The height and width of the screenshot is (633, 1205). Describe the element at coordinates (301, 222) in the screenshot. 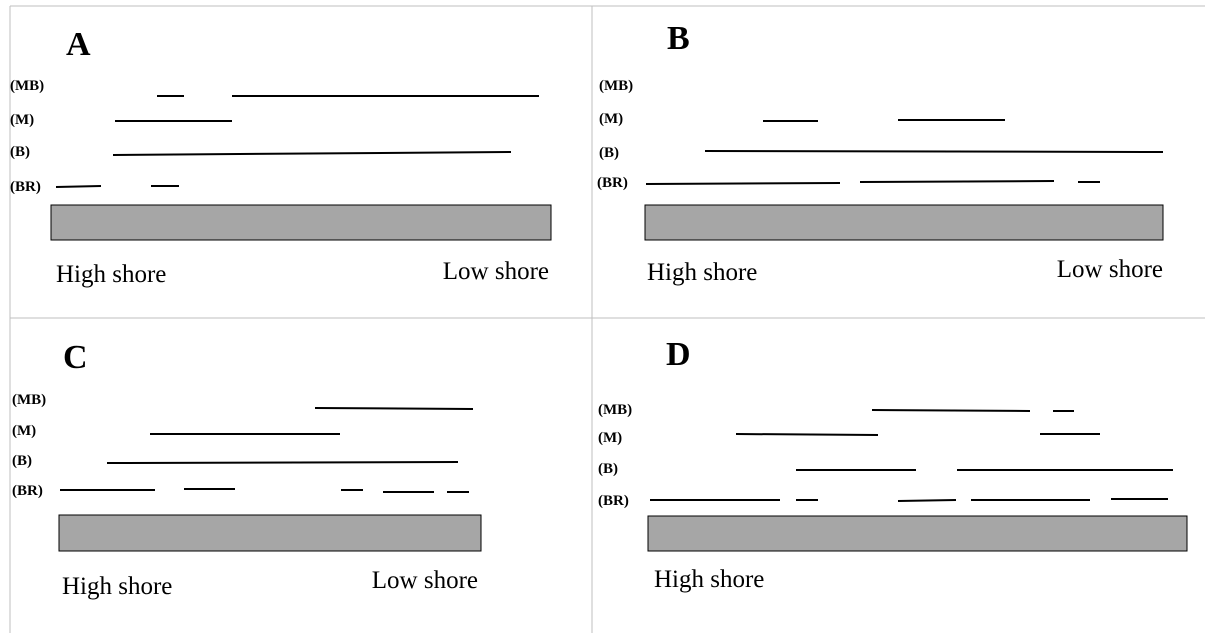

I see `panel-a-shore-bar` at that location.